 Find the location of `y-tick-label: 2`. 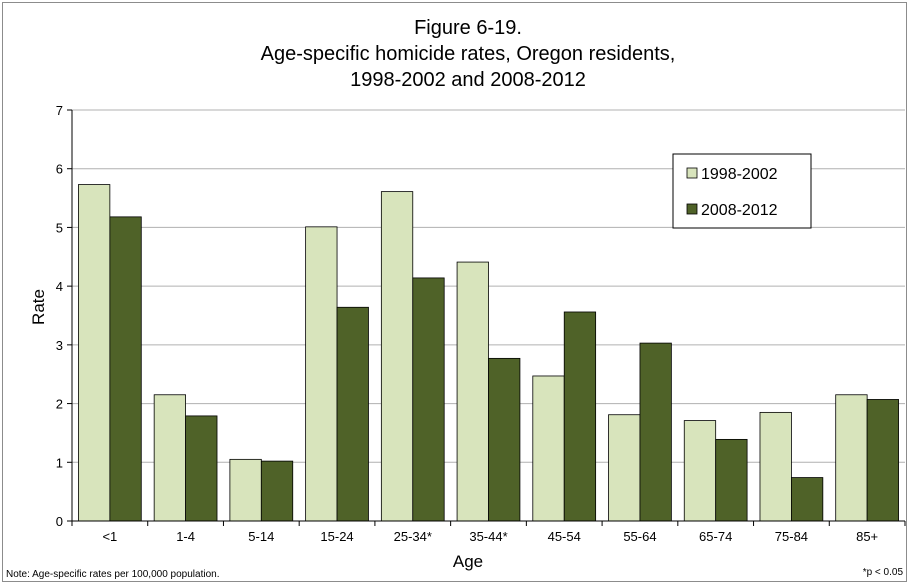

y-tick-label: 2 is located at coordinates (59, 404).